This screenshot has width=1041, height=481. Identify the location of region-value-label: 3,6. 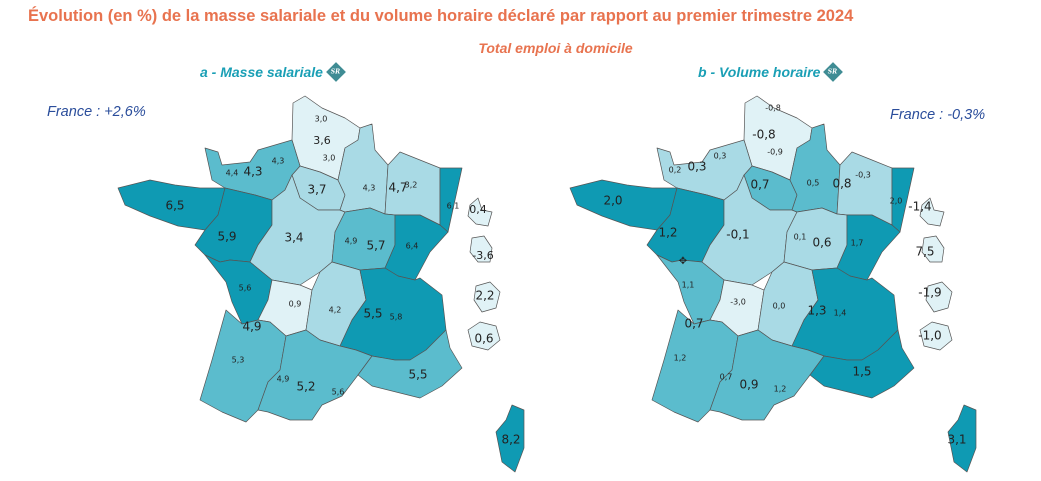
(322, 140).